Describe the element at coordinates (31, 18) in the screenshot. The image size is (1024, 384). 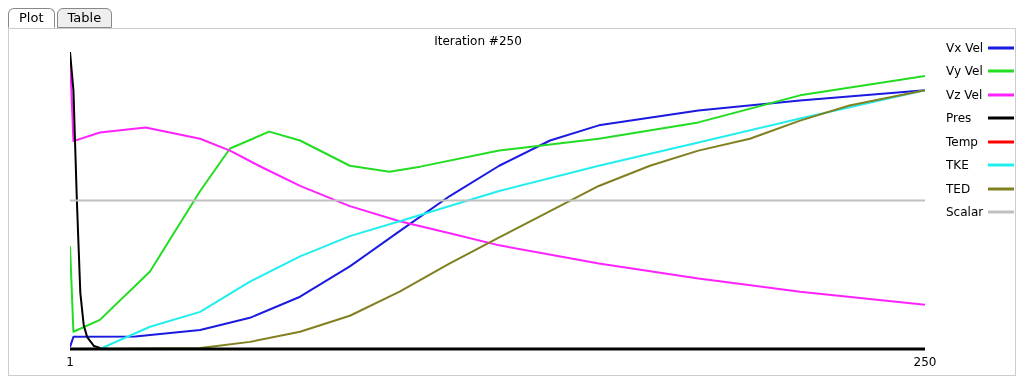
I see `text: Plot` at that location.